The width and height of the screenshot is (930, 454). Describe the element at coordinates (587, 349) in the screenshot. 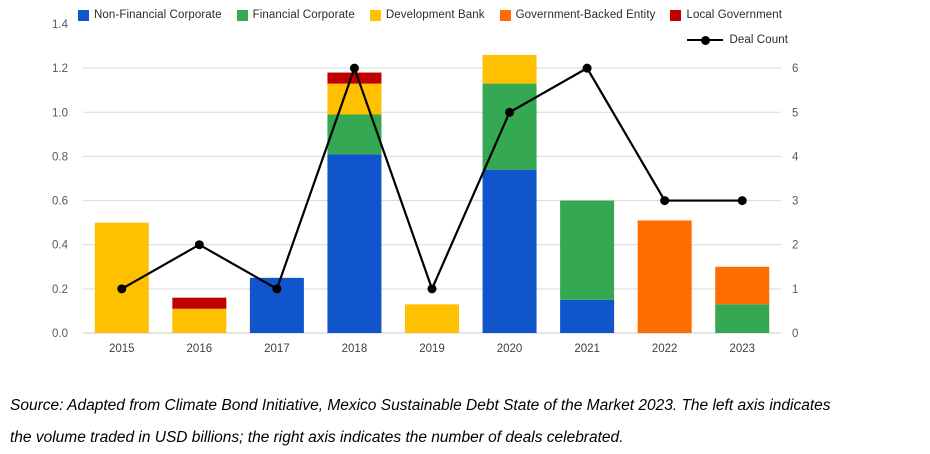

I see `x-axis-category-label: 2021` at that location.